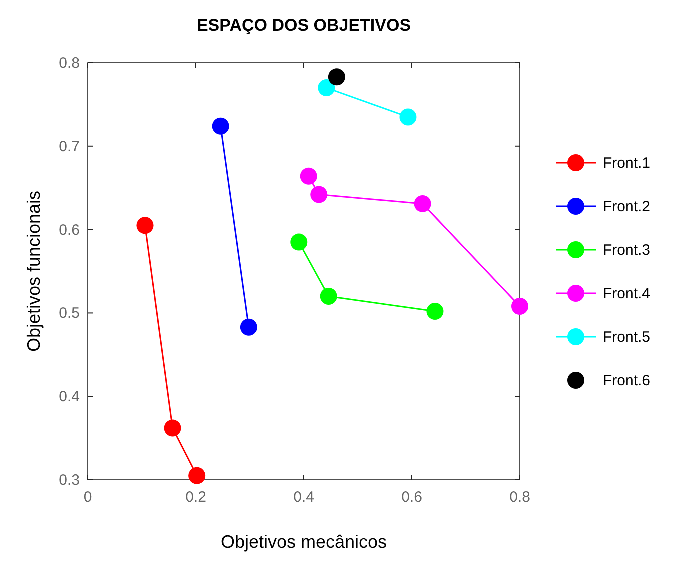 The width and height of the screenshot is (691, 563). What do you see at coordinates (69, 230) in the screenshot?
I see `y-tick-label: 0.6` at bounding box center [69, 230].